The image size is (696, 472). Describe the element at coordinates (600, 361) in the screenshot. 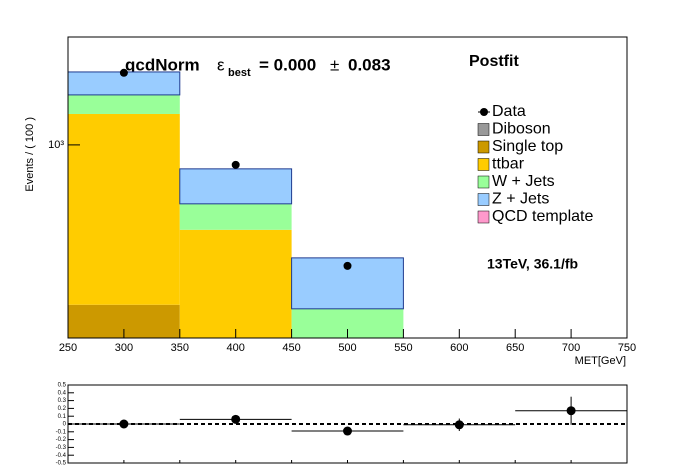

I see `x-axis-label: MET[GeV]` at that location.